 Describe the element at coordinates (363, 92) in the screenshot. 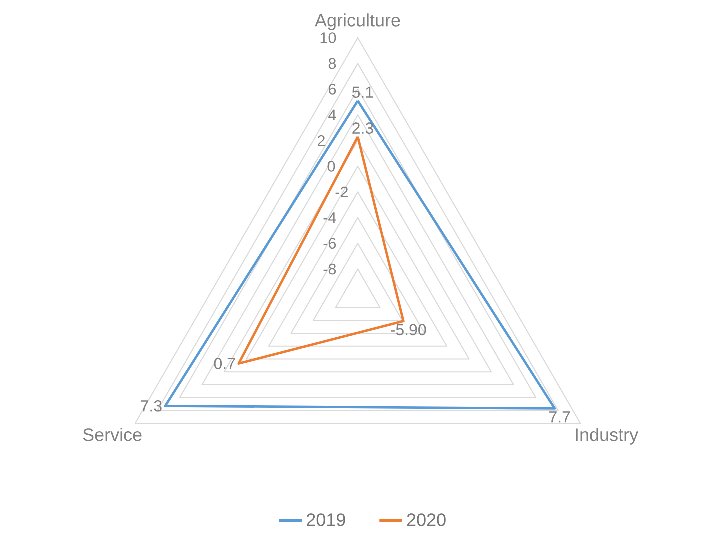

I see `data-label: 5.1` at that location.